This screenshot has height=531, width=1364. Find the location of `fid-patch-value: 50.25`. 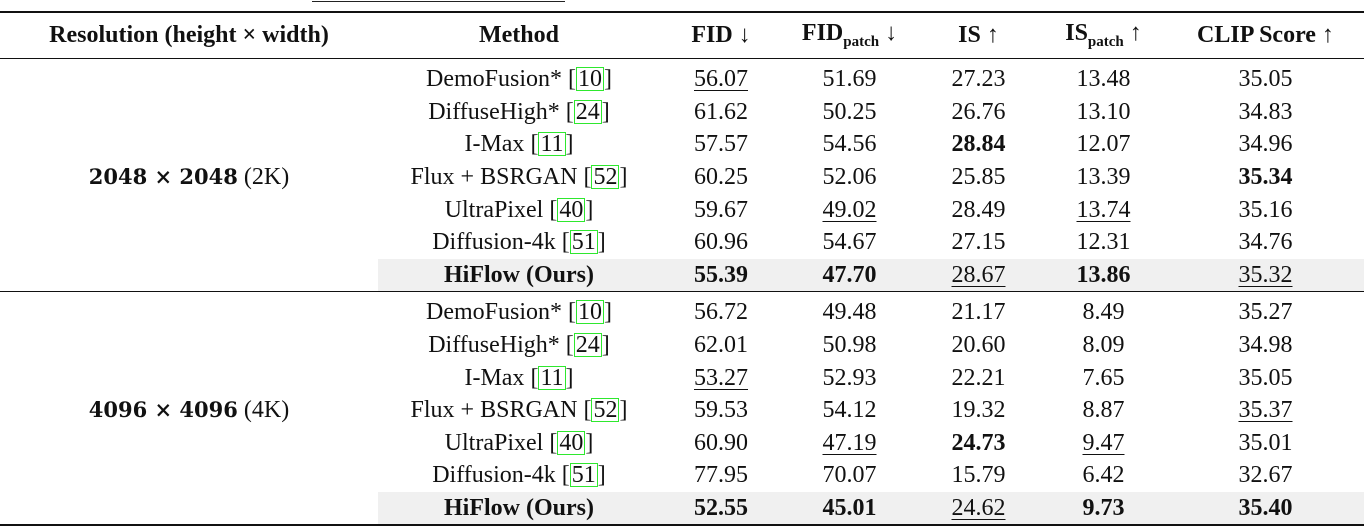

fid-patch-value: 50.25 is located at coordinates (849, 111).